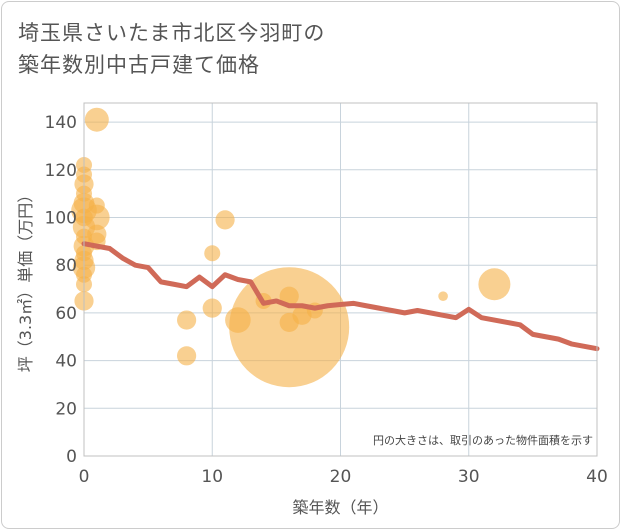 Image resolution: width=621 pixels, height=530 pixels. I want to click on x-tick-label: 40, so click(597, 477).